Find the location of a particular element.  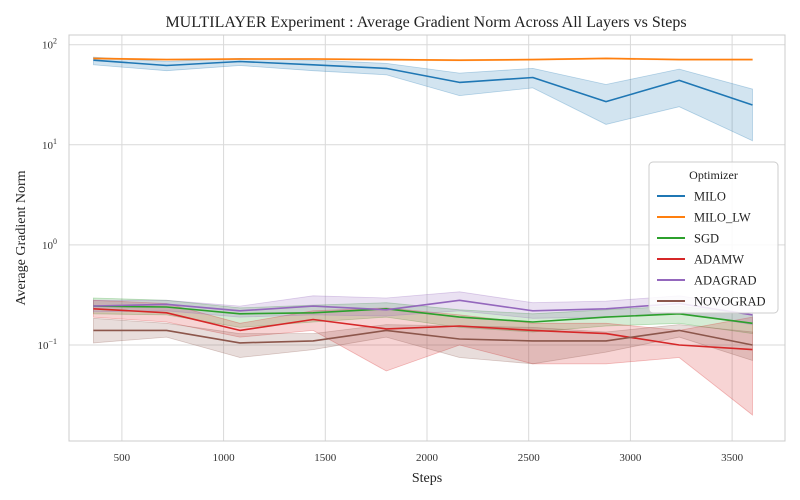

y-tick-labels: 10² 10¹ 10⁰ 10⁻¹ is located at coordinates (47, 194).